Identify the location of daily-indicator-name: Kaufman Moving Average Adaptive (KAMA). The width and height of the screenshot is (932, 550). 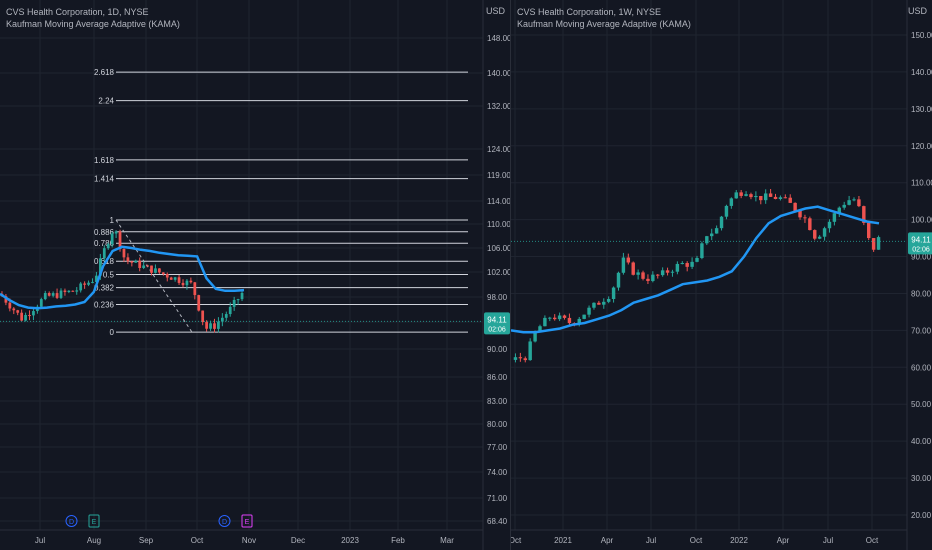
(93, 24).